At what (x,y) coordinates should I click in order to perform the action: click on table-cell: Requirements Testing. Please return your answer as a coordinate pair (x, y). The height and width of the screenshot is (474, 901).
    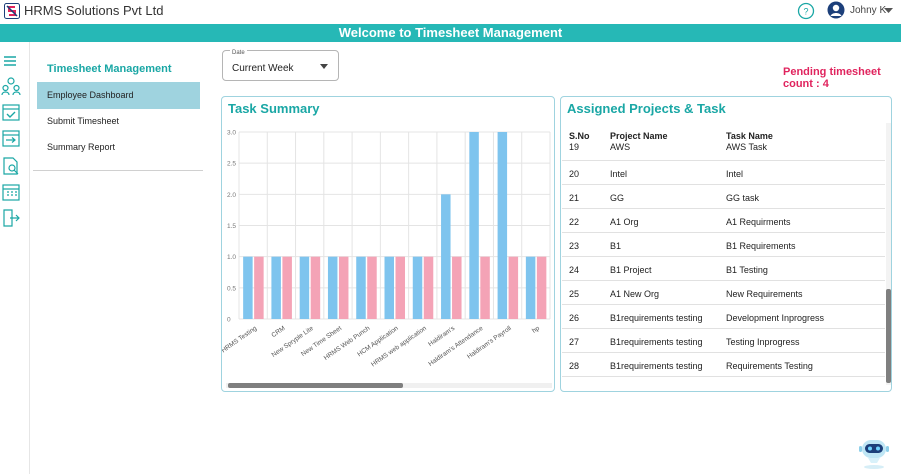
    Looking at the image, I should click on (769, 366).